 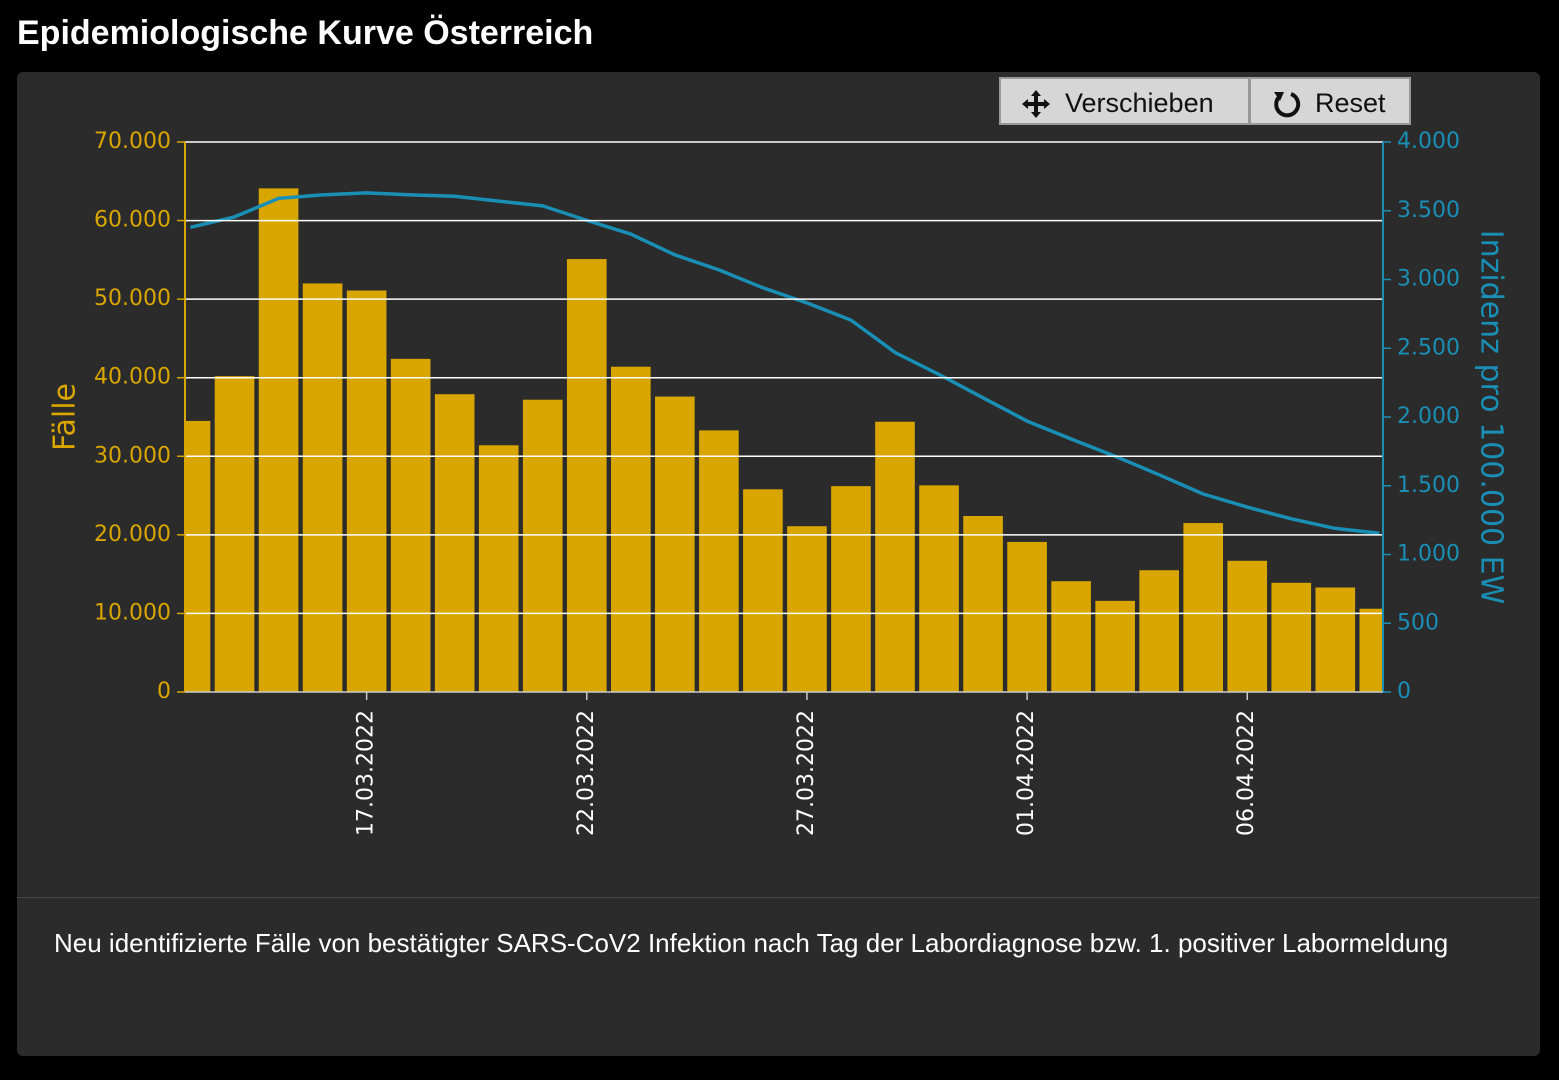 What do you see at coordinates (1428, 347) in the screenshot?
I see `y2-tick-label: 2.500` at bounding box center [1428, 347].